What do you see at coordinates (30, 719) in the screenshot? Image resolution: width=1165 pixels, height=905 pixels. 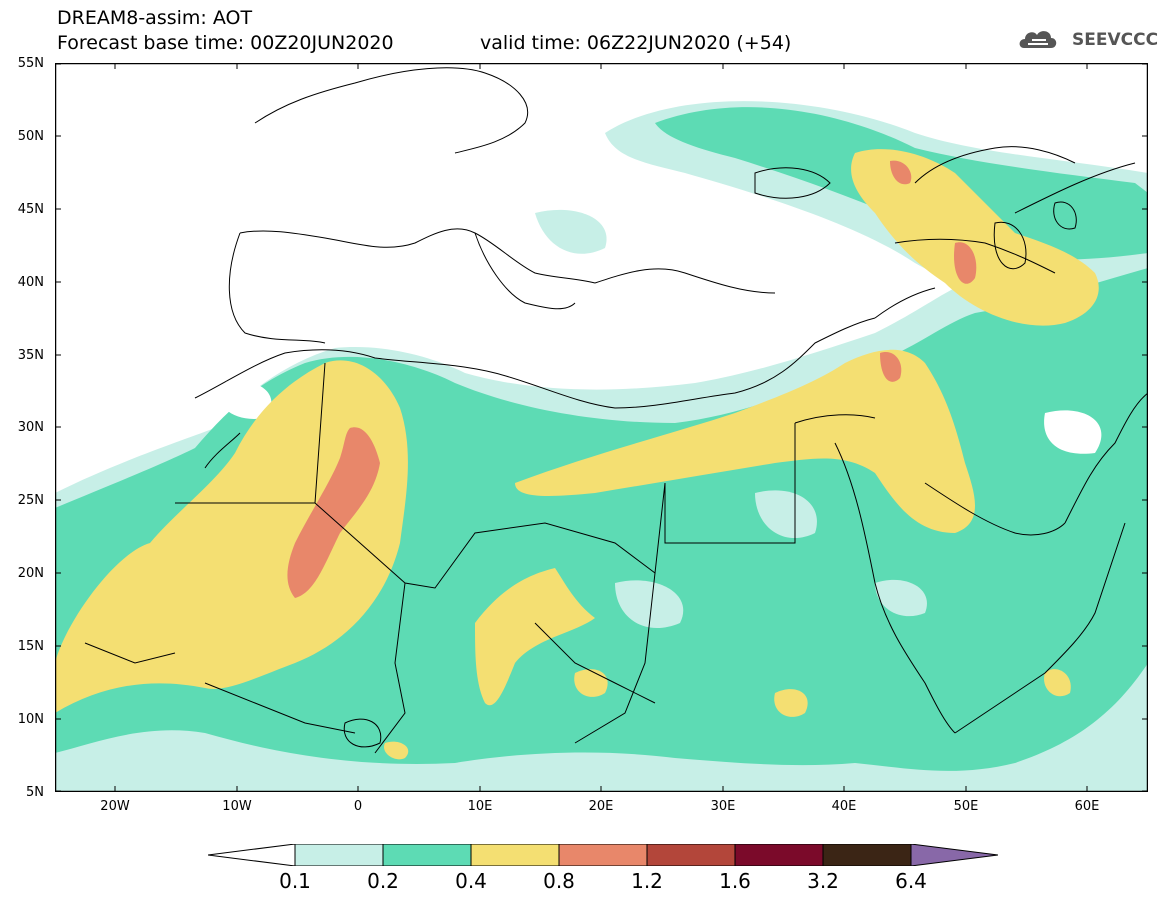 I see `lat-label-10n: 10N` at bounding box center [30, 719].